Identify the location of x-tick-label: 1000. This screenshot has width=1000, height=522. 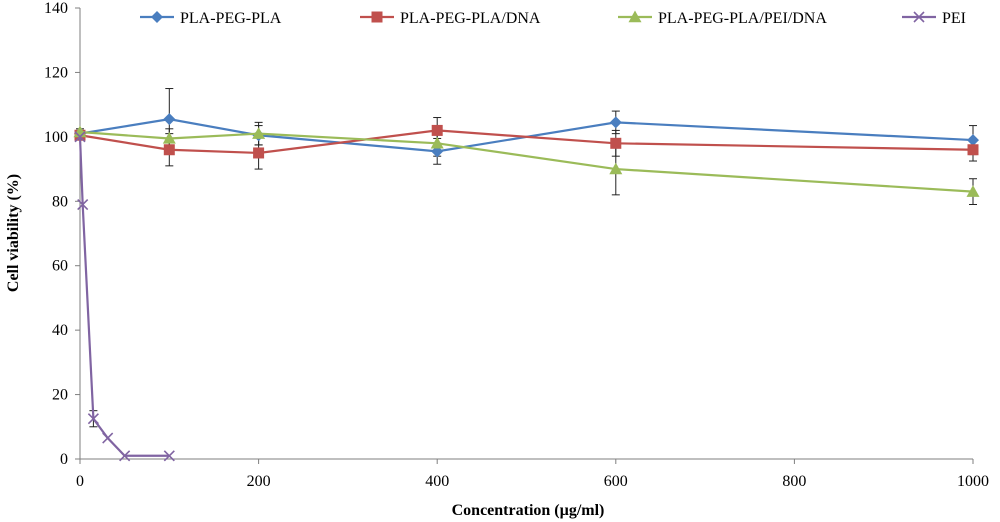
(973, 481).